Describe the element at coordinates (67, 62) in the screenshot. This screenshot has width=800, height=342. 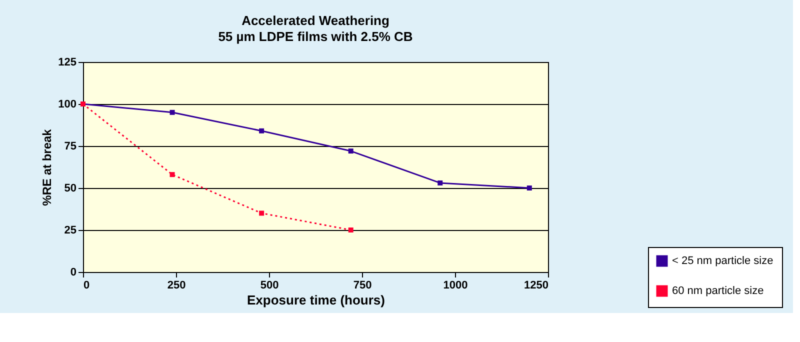
I see `y-tick-label: 125` at that location.